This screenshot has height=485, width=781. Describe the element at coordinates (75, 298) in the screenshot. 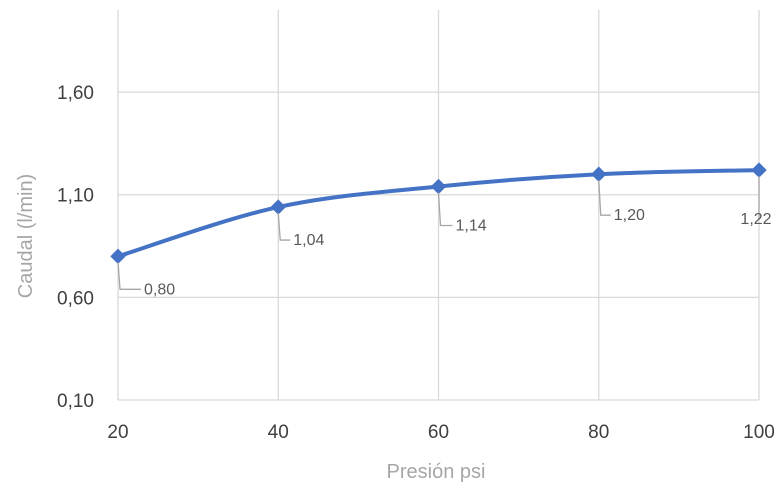

I see `y-tick-label: 0,60` at that location.